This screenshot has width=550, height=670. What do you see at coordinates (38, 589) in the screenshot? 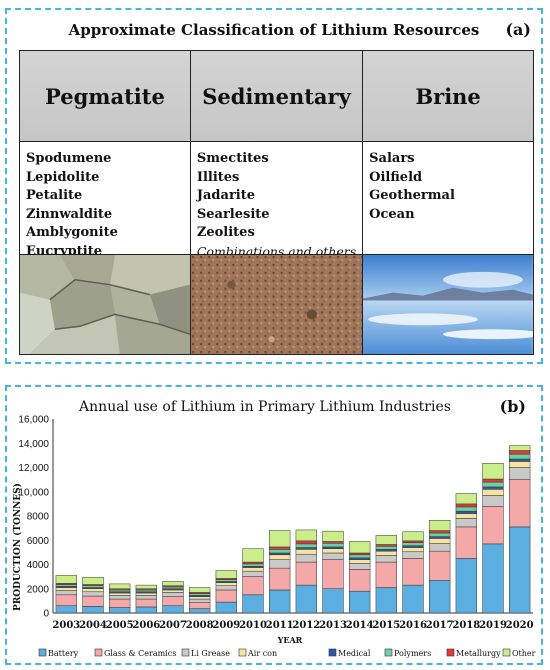
I see `y-tick-label: 2000` at bounding box center [38, 589].